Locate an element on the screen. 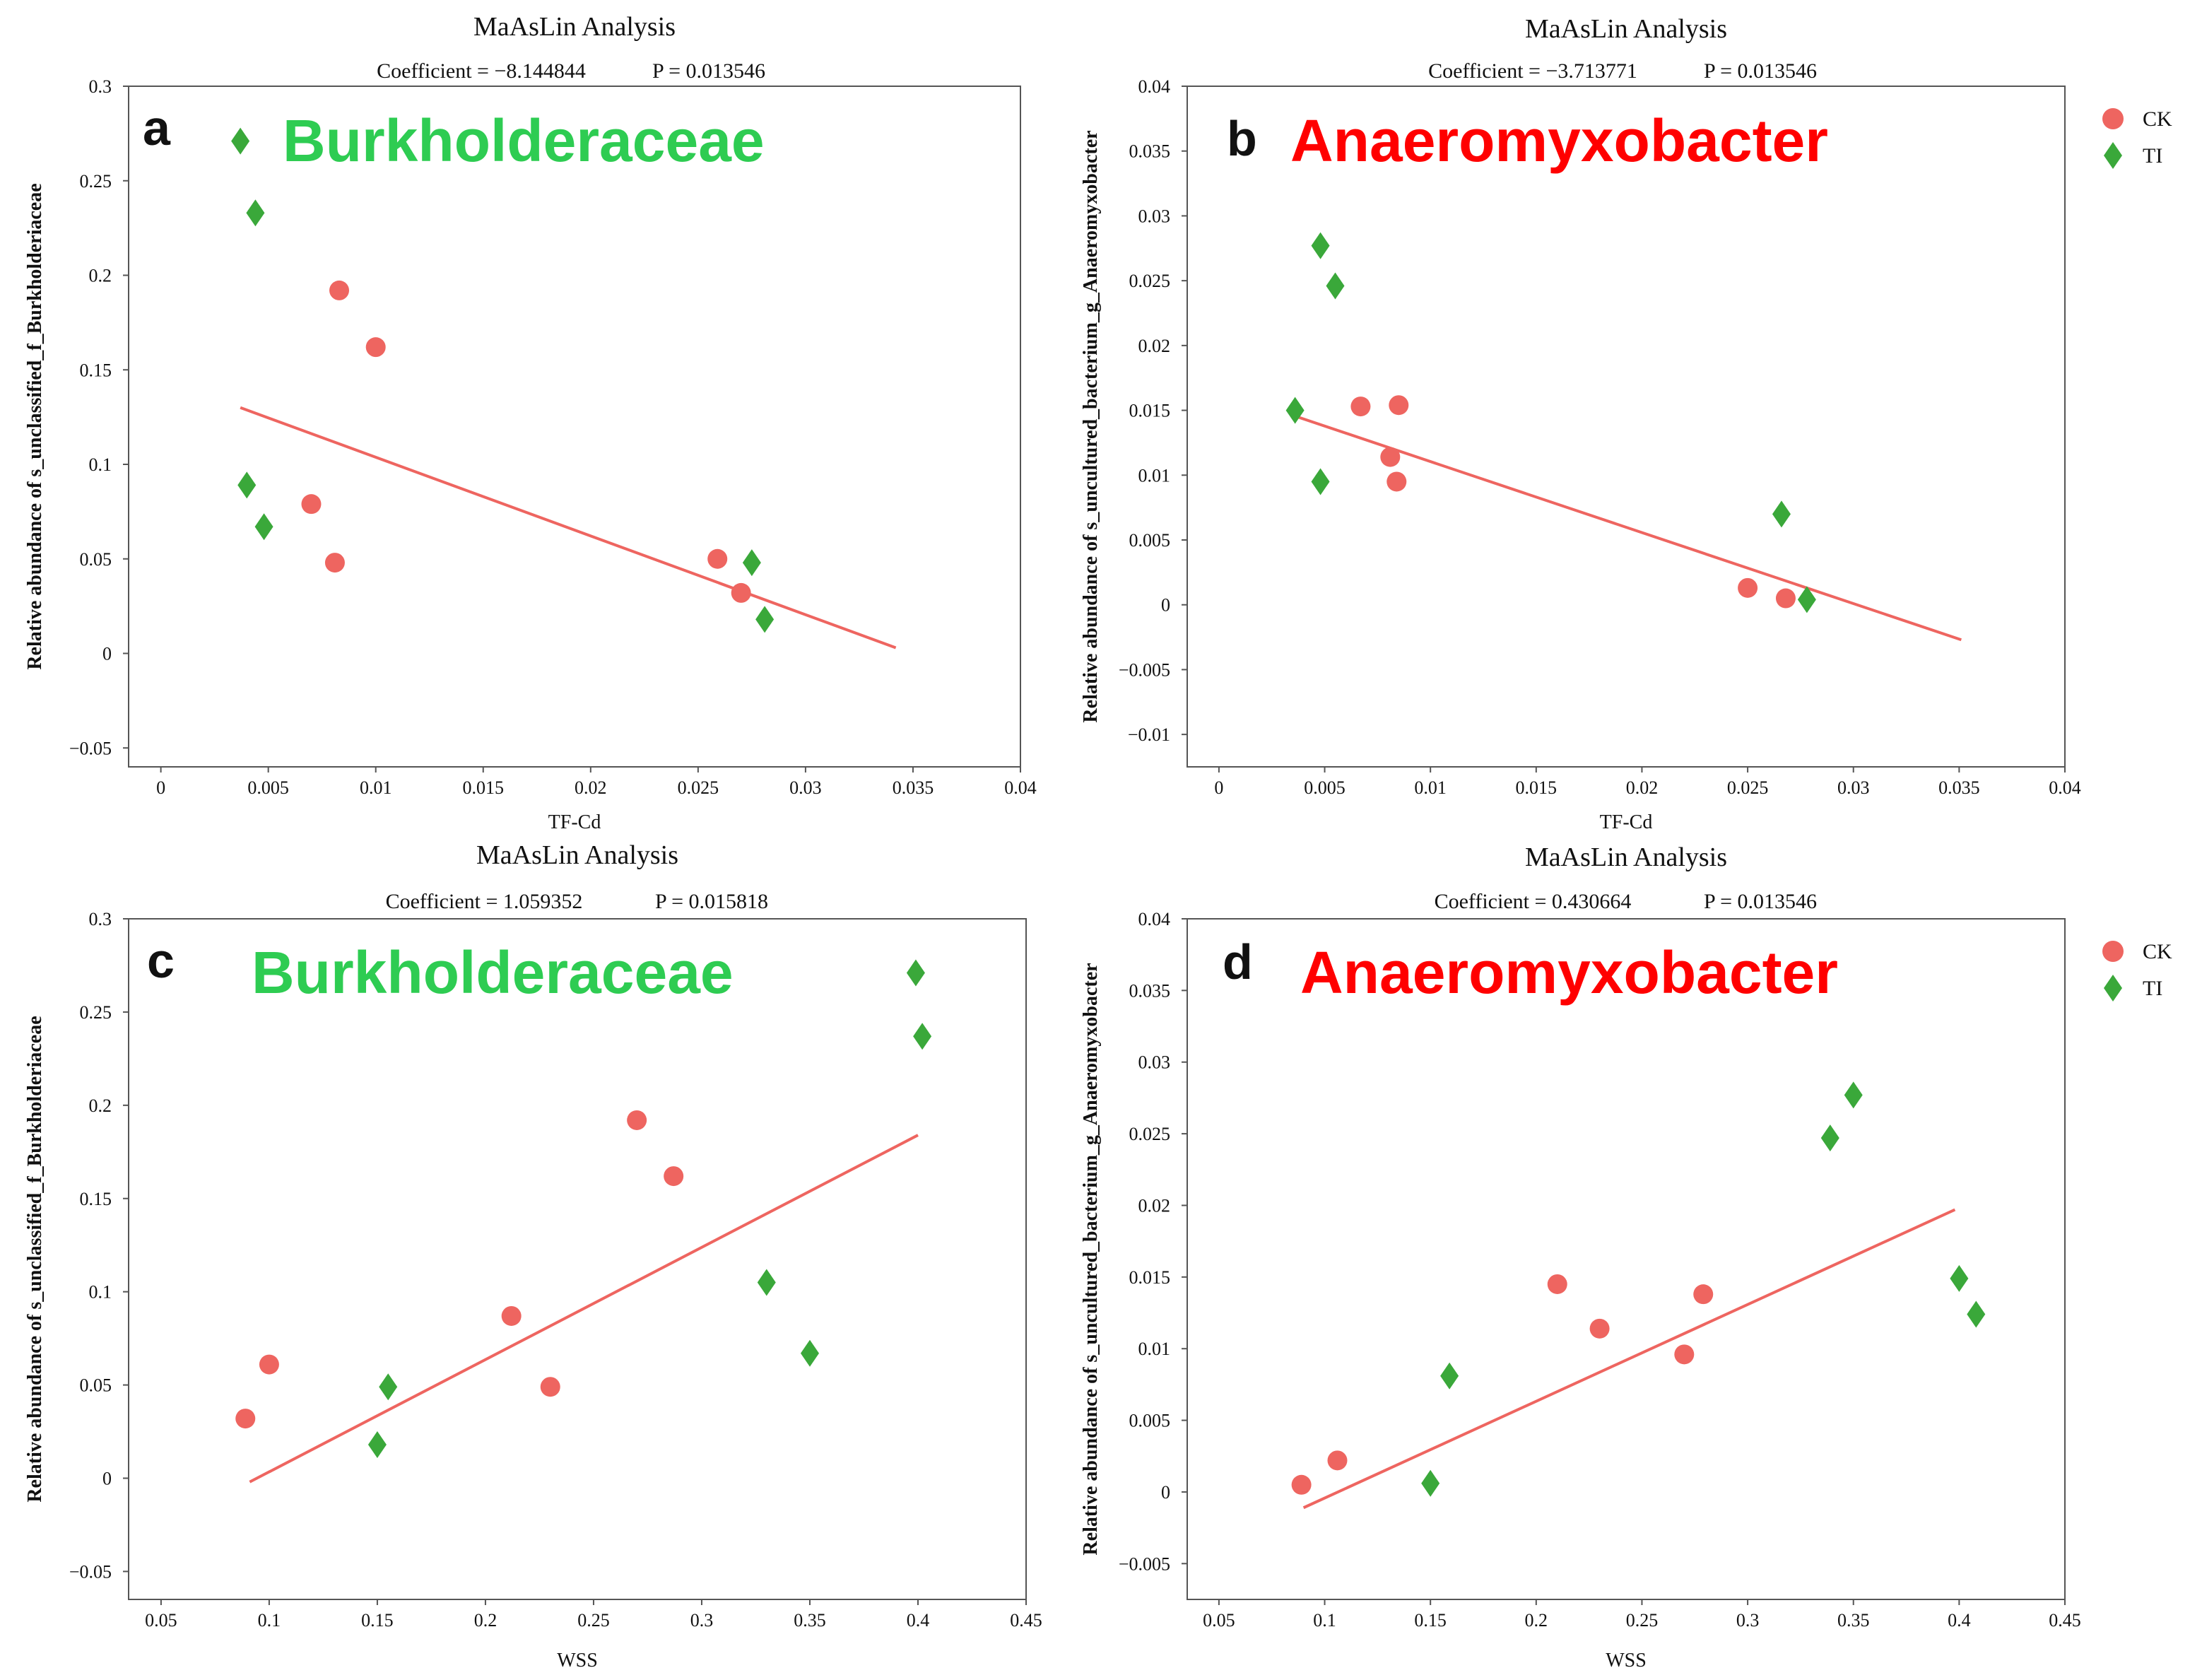 Image resolution: width=2202 pixels, height=1680 pixels. panel-letter: d is located at coordinates (1238, 961).